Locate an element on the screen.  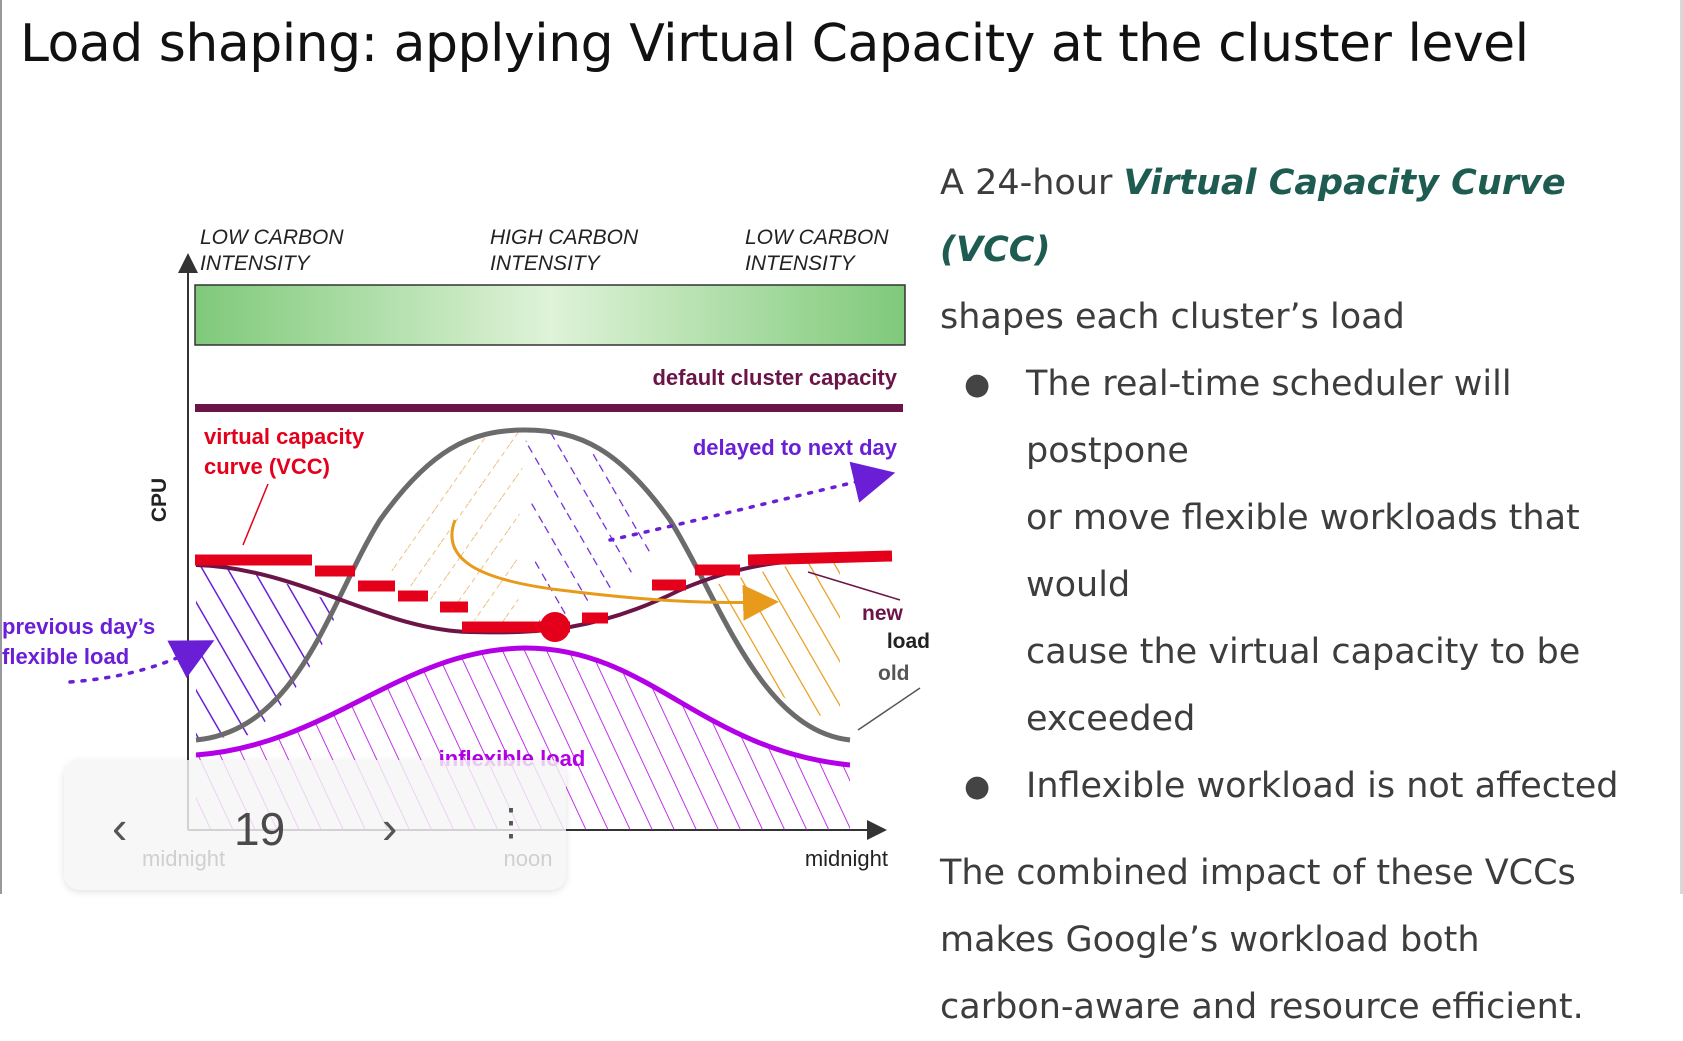
bullet-line: exceeded is located at coordinates (1111, 719).